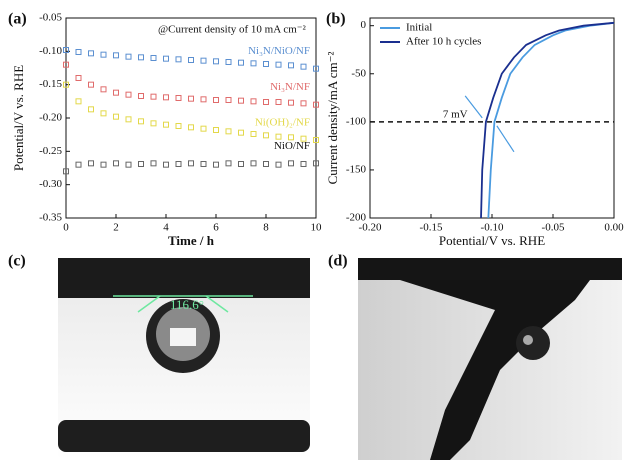  What do you see at coordinates (50, 51) in the screenshot?
I see `y-tick-label: -0.10` at bounding box center [50, 51].